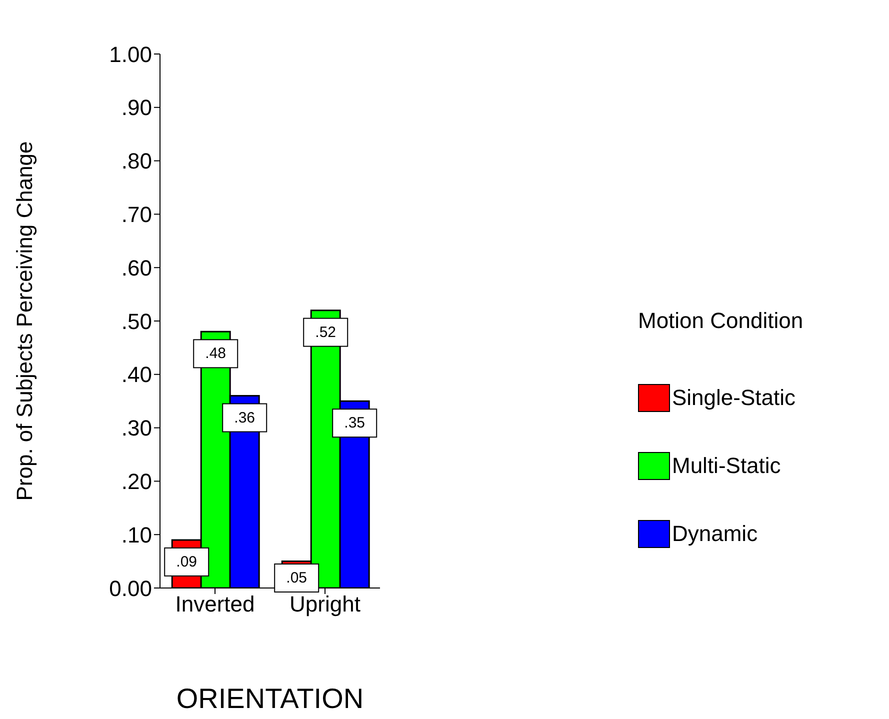 This screenshot has height=719, width=889. I want to click on x-axis-title: ORIENTATION, so click(270, 698).